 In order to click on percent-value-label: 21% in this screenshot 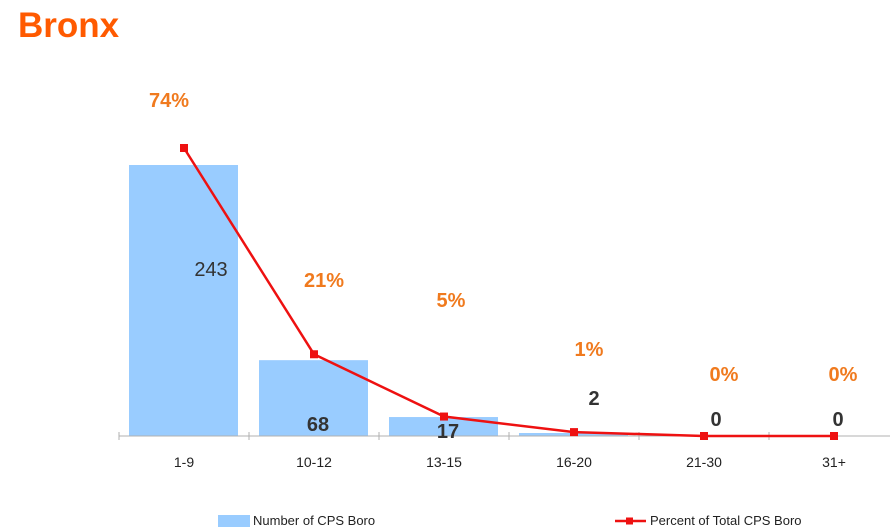, I will do `click(324, 281)`.